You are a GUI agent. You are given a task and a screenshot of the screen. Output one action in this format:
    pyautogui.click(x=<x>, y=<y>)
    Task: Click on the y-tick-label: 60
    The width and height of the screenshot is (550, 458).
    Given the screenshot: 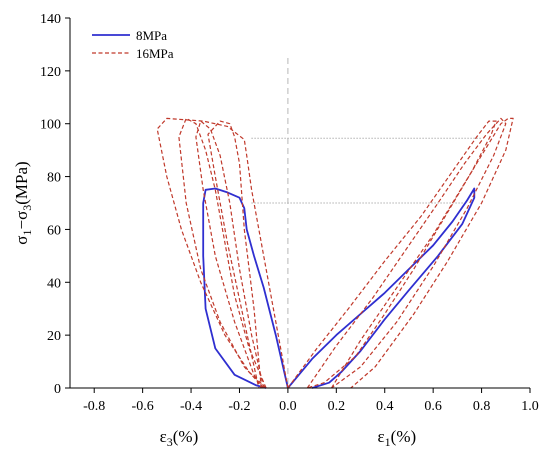 What is the action you would take?
    pyautogui.click(x=54, y=230)
    